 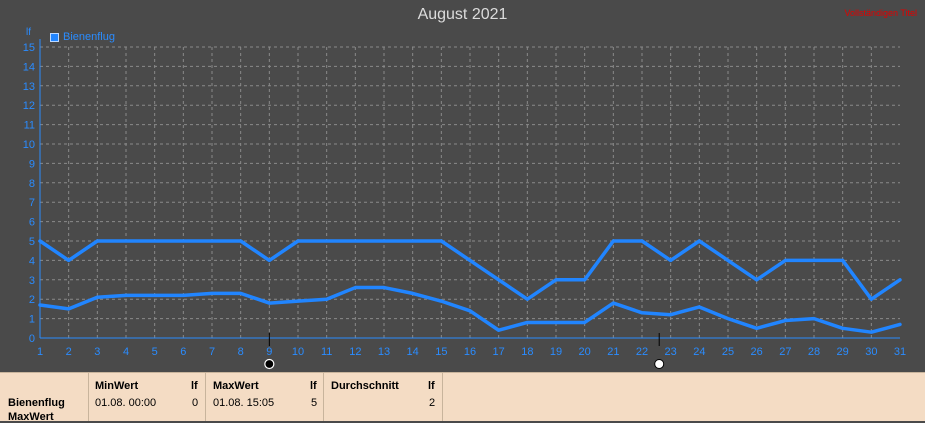 What do you see at coordinates (32, 281) in the screenshot?
I see `y-tick-label: 3` at bounding box center [32, 281].